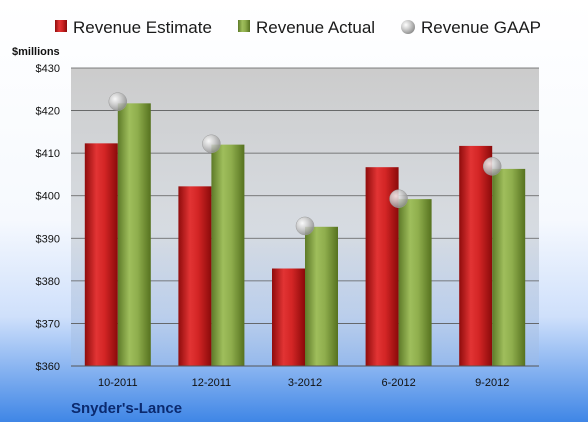 This screenshot has width=588, height=422. I want to click on y-tick-label: $370, so click(48, 324).